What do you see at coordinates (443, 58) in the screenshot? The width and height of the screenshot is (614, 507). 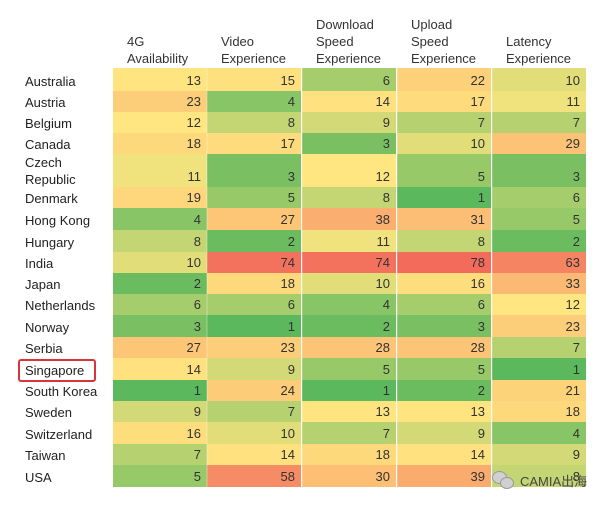 I see `column-header-4-line-3: Experience` at bounding box center [443, 58].